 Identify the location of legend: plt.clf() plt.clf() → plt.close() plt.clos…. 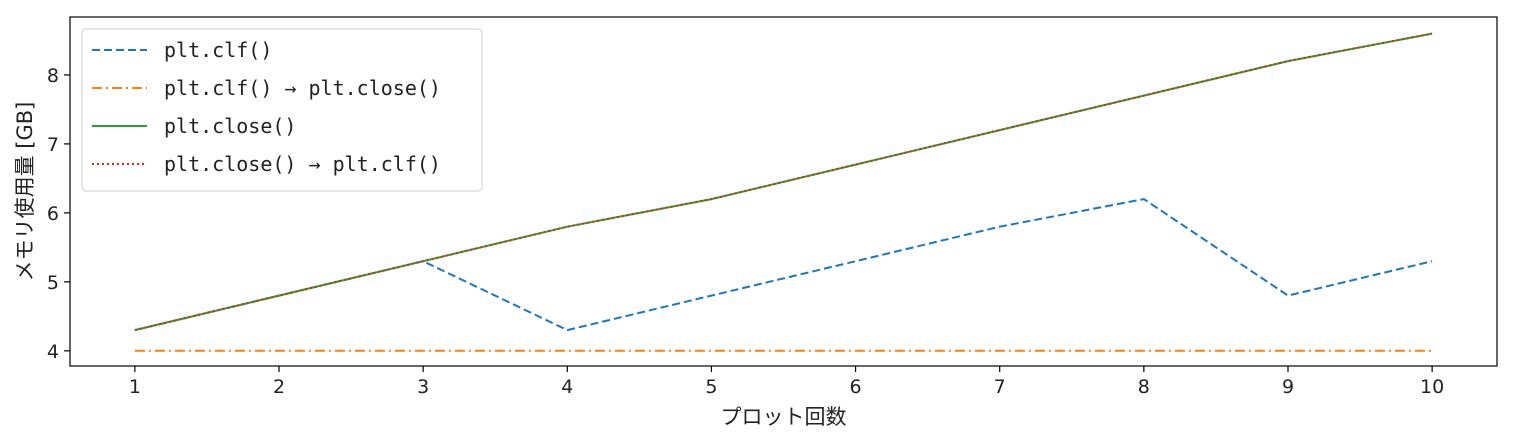
(282, 110).